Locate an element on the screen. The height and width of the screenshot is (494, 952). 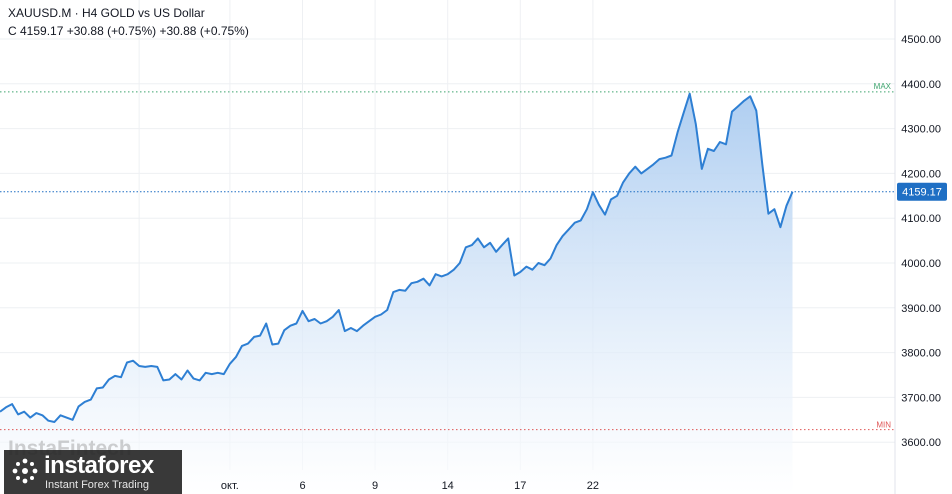
y-tick-label: 4500.00 is located at coordinates (921, 40).